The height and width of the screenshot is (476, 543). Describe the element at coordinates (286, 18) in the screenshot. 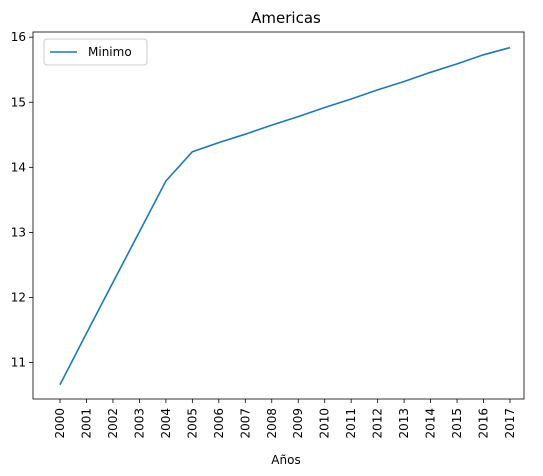

I see `chart-title: Americas` at that location.